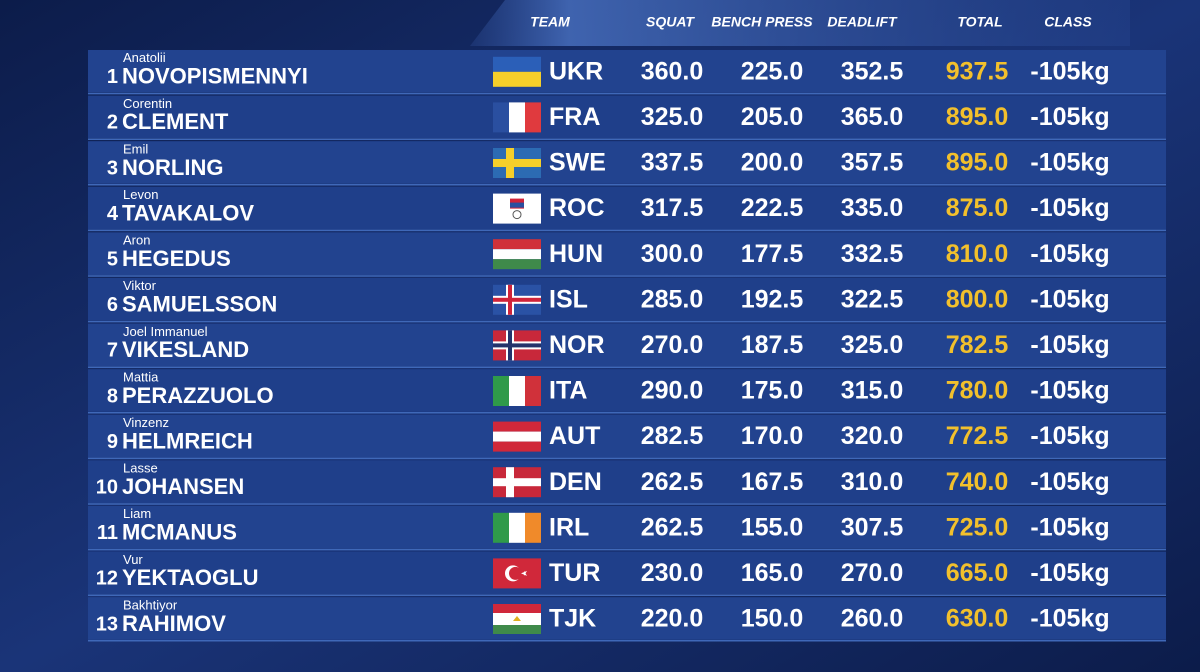 The height and width of the screenshot is (672, 1200). I want to click on team-code: ISL, so click(568, 299).